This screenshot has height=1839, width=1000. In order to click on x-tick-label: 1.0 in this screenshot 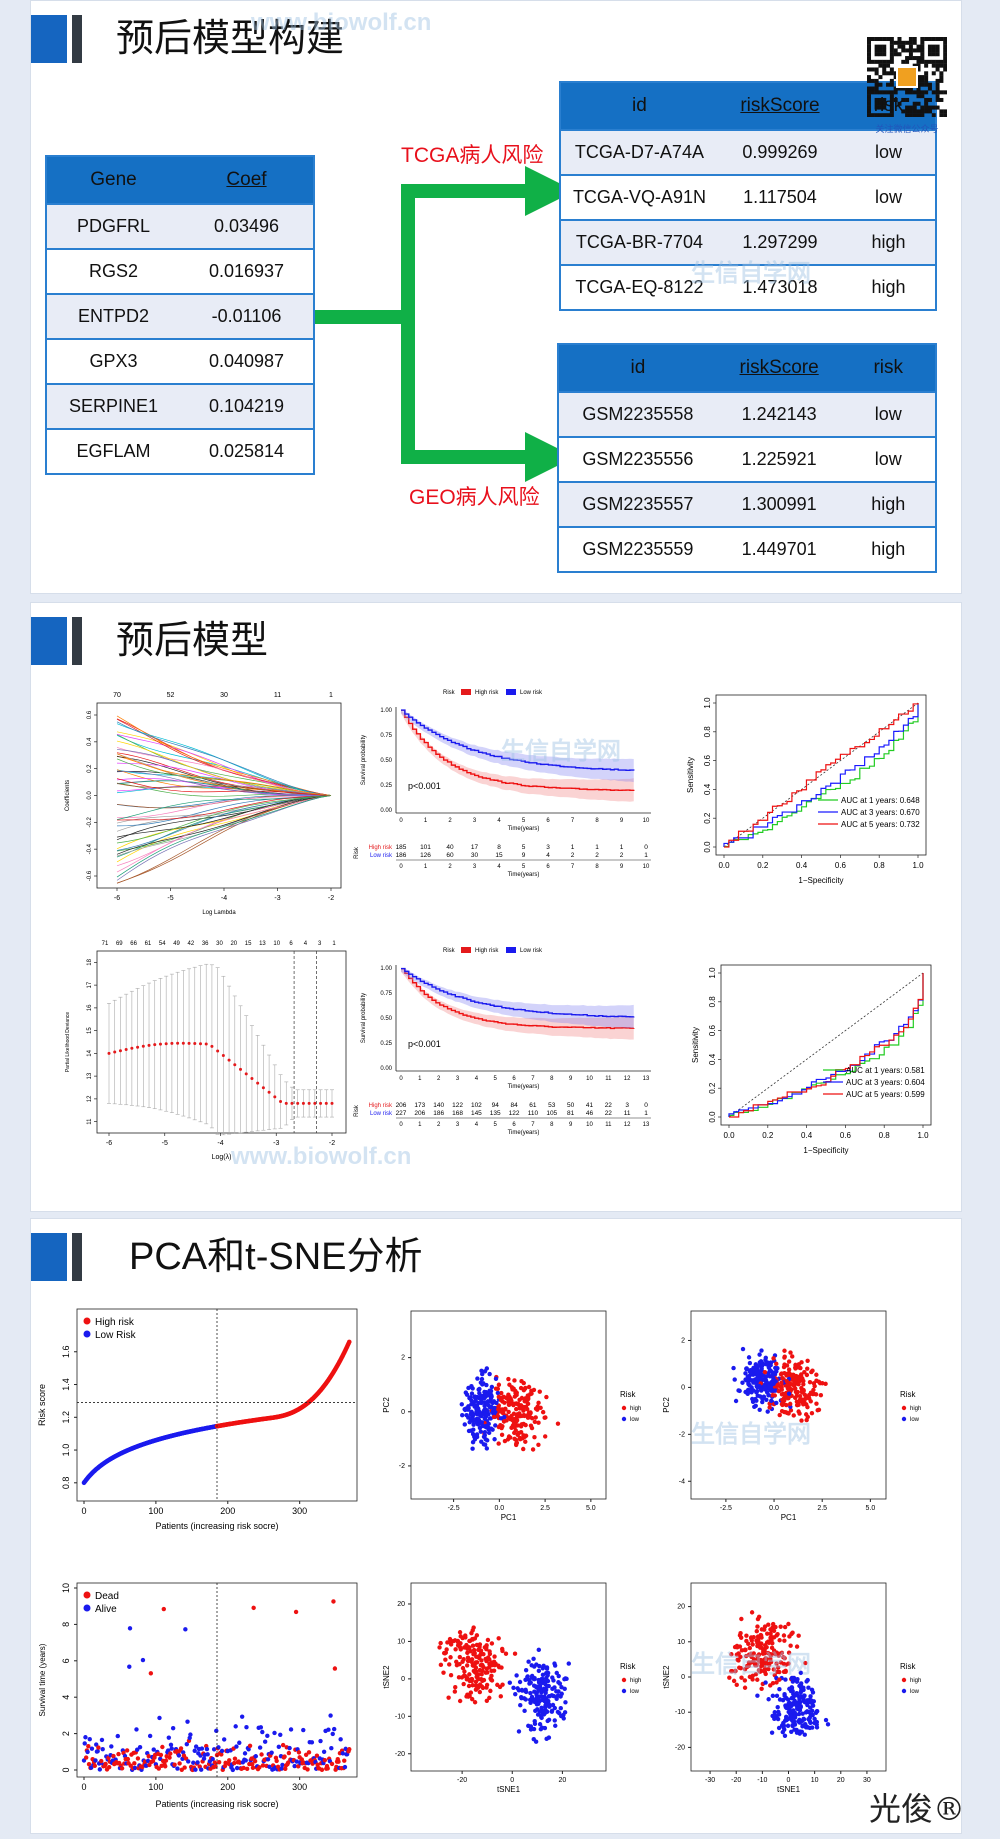, I will do `click(918, 865)`.